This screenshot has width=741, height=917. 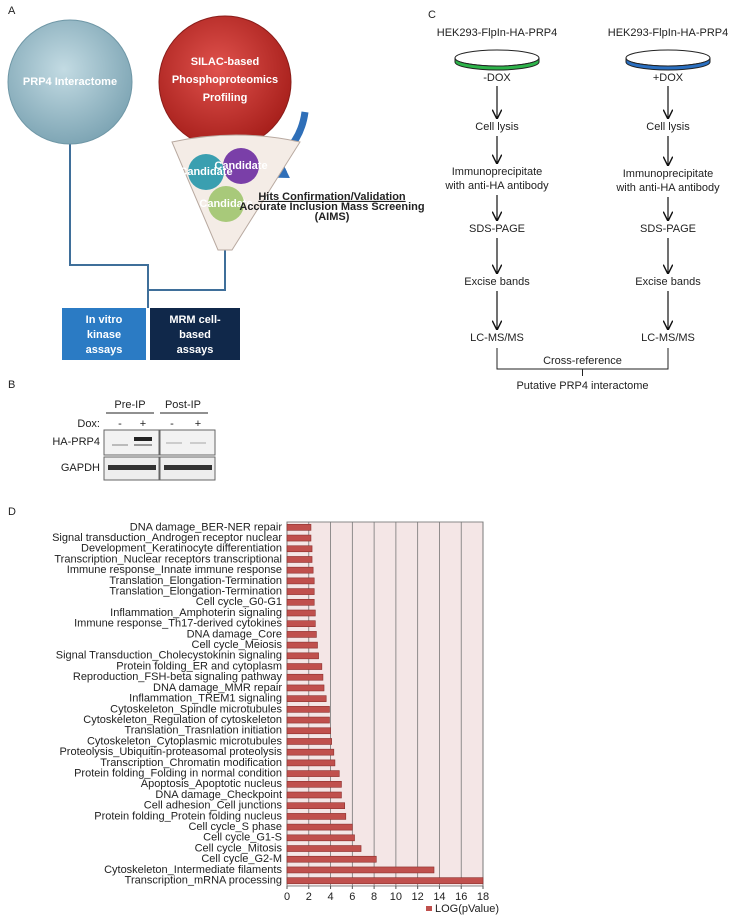 I want to click on circle-label: PRP4 Interactome, so click(x=70, y=82).